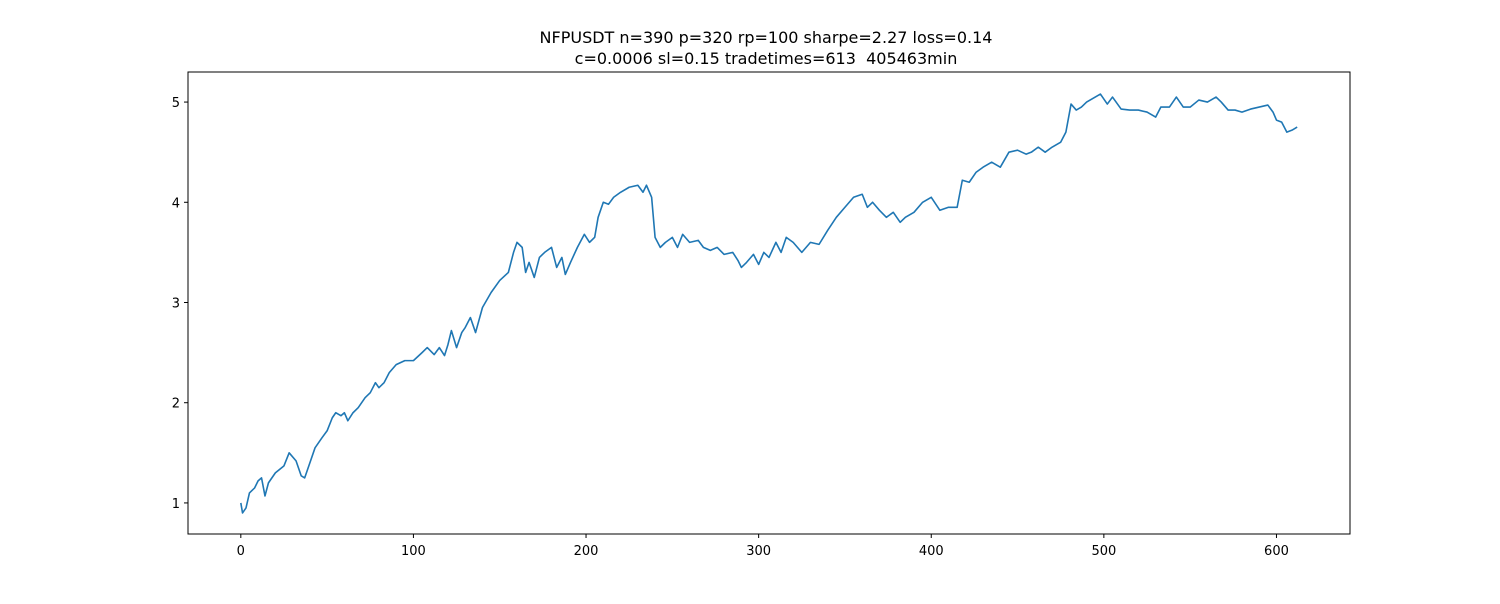 The height and width of the screenshot is (604, 1500). Describe the element at coordinates (176, 504) in the screenshot. I see `y-tick-label: 1` at that location.